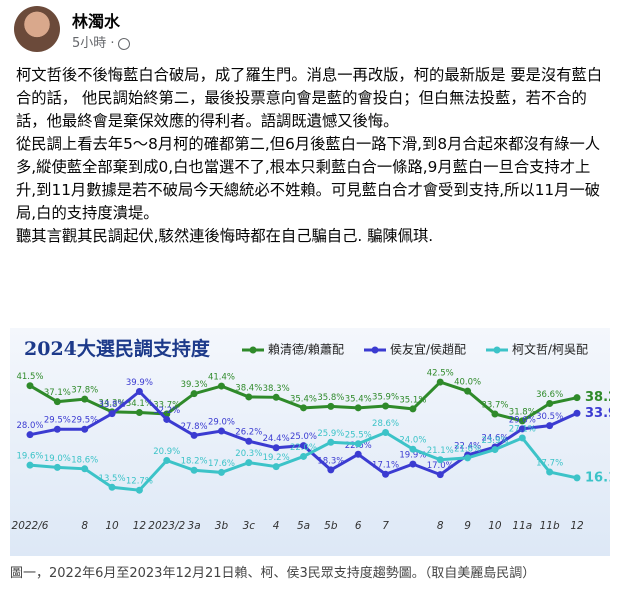 The image size is (620, 593). I want to click on data-label: 38.3%, so click(276, 389).